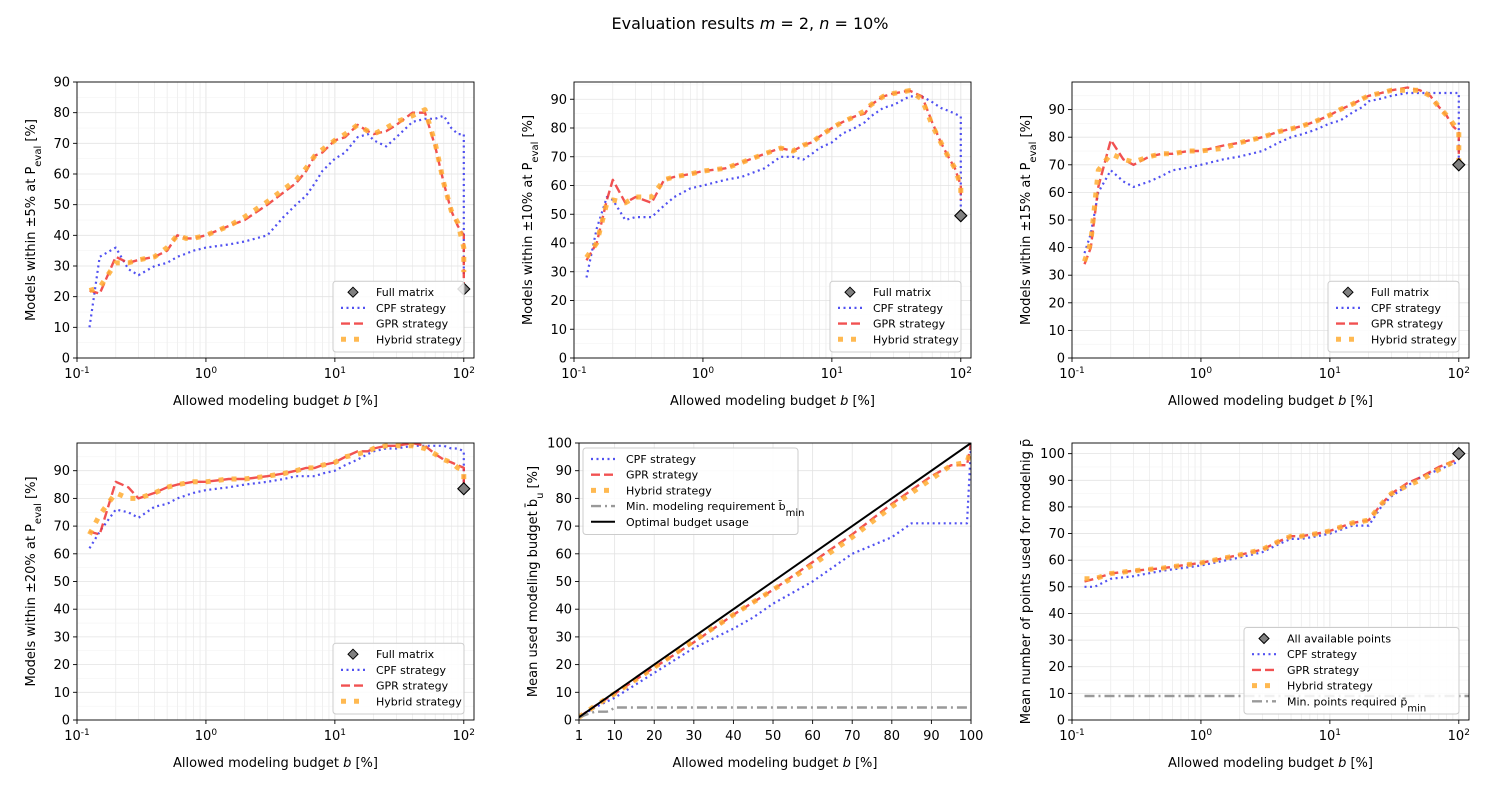  Describe the element at coordinates (38, 513) in the screenshot. I see `y-axis-label-sub: eval` at that location.